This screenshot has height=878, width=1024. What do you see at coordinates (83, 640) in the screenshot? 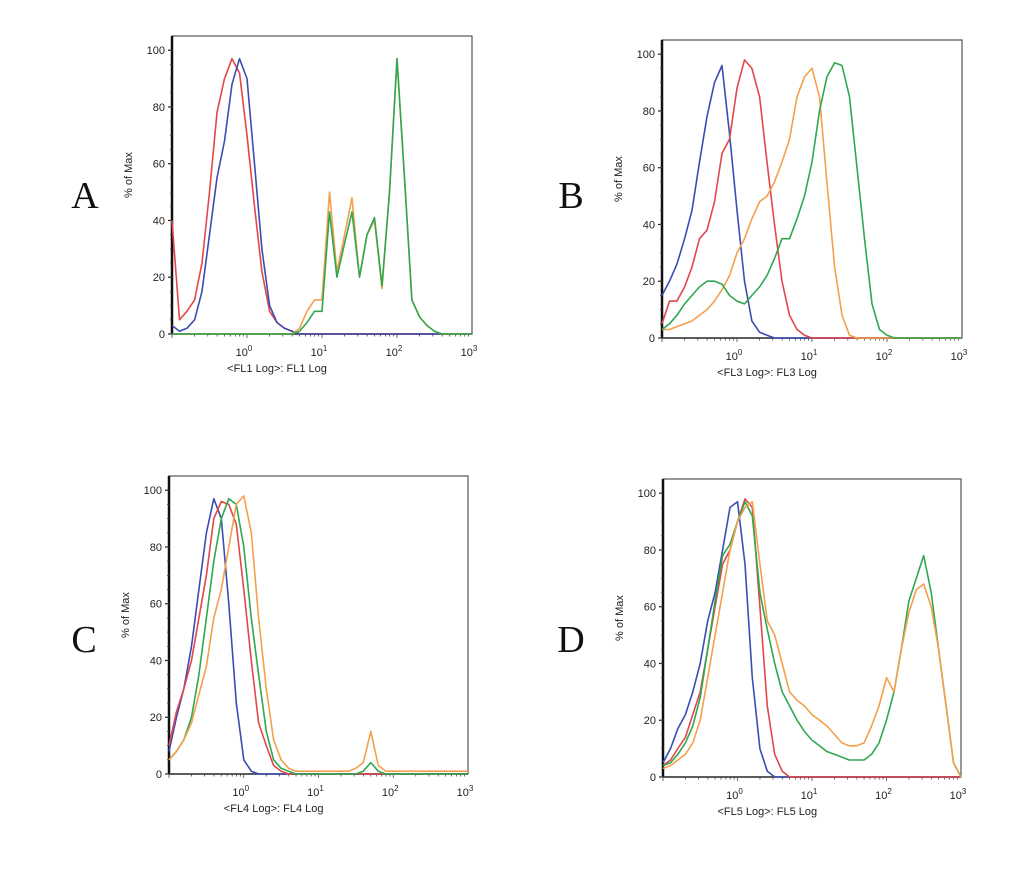
I see `panel-letter: C` at bounding box center [83, 640].